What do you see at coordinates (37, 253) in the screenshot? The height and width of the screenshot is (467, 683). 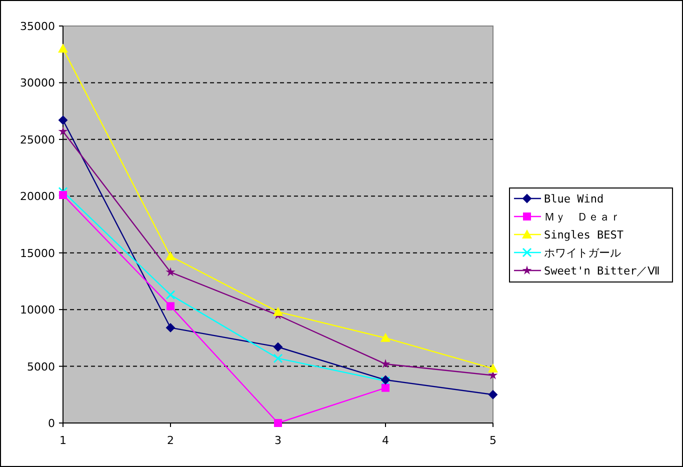 I see `y-tick-label: 15000` at bounding box center [37, 253].